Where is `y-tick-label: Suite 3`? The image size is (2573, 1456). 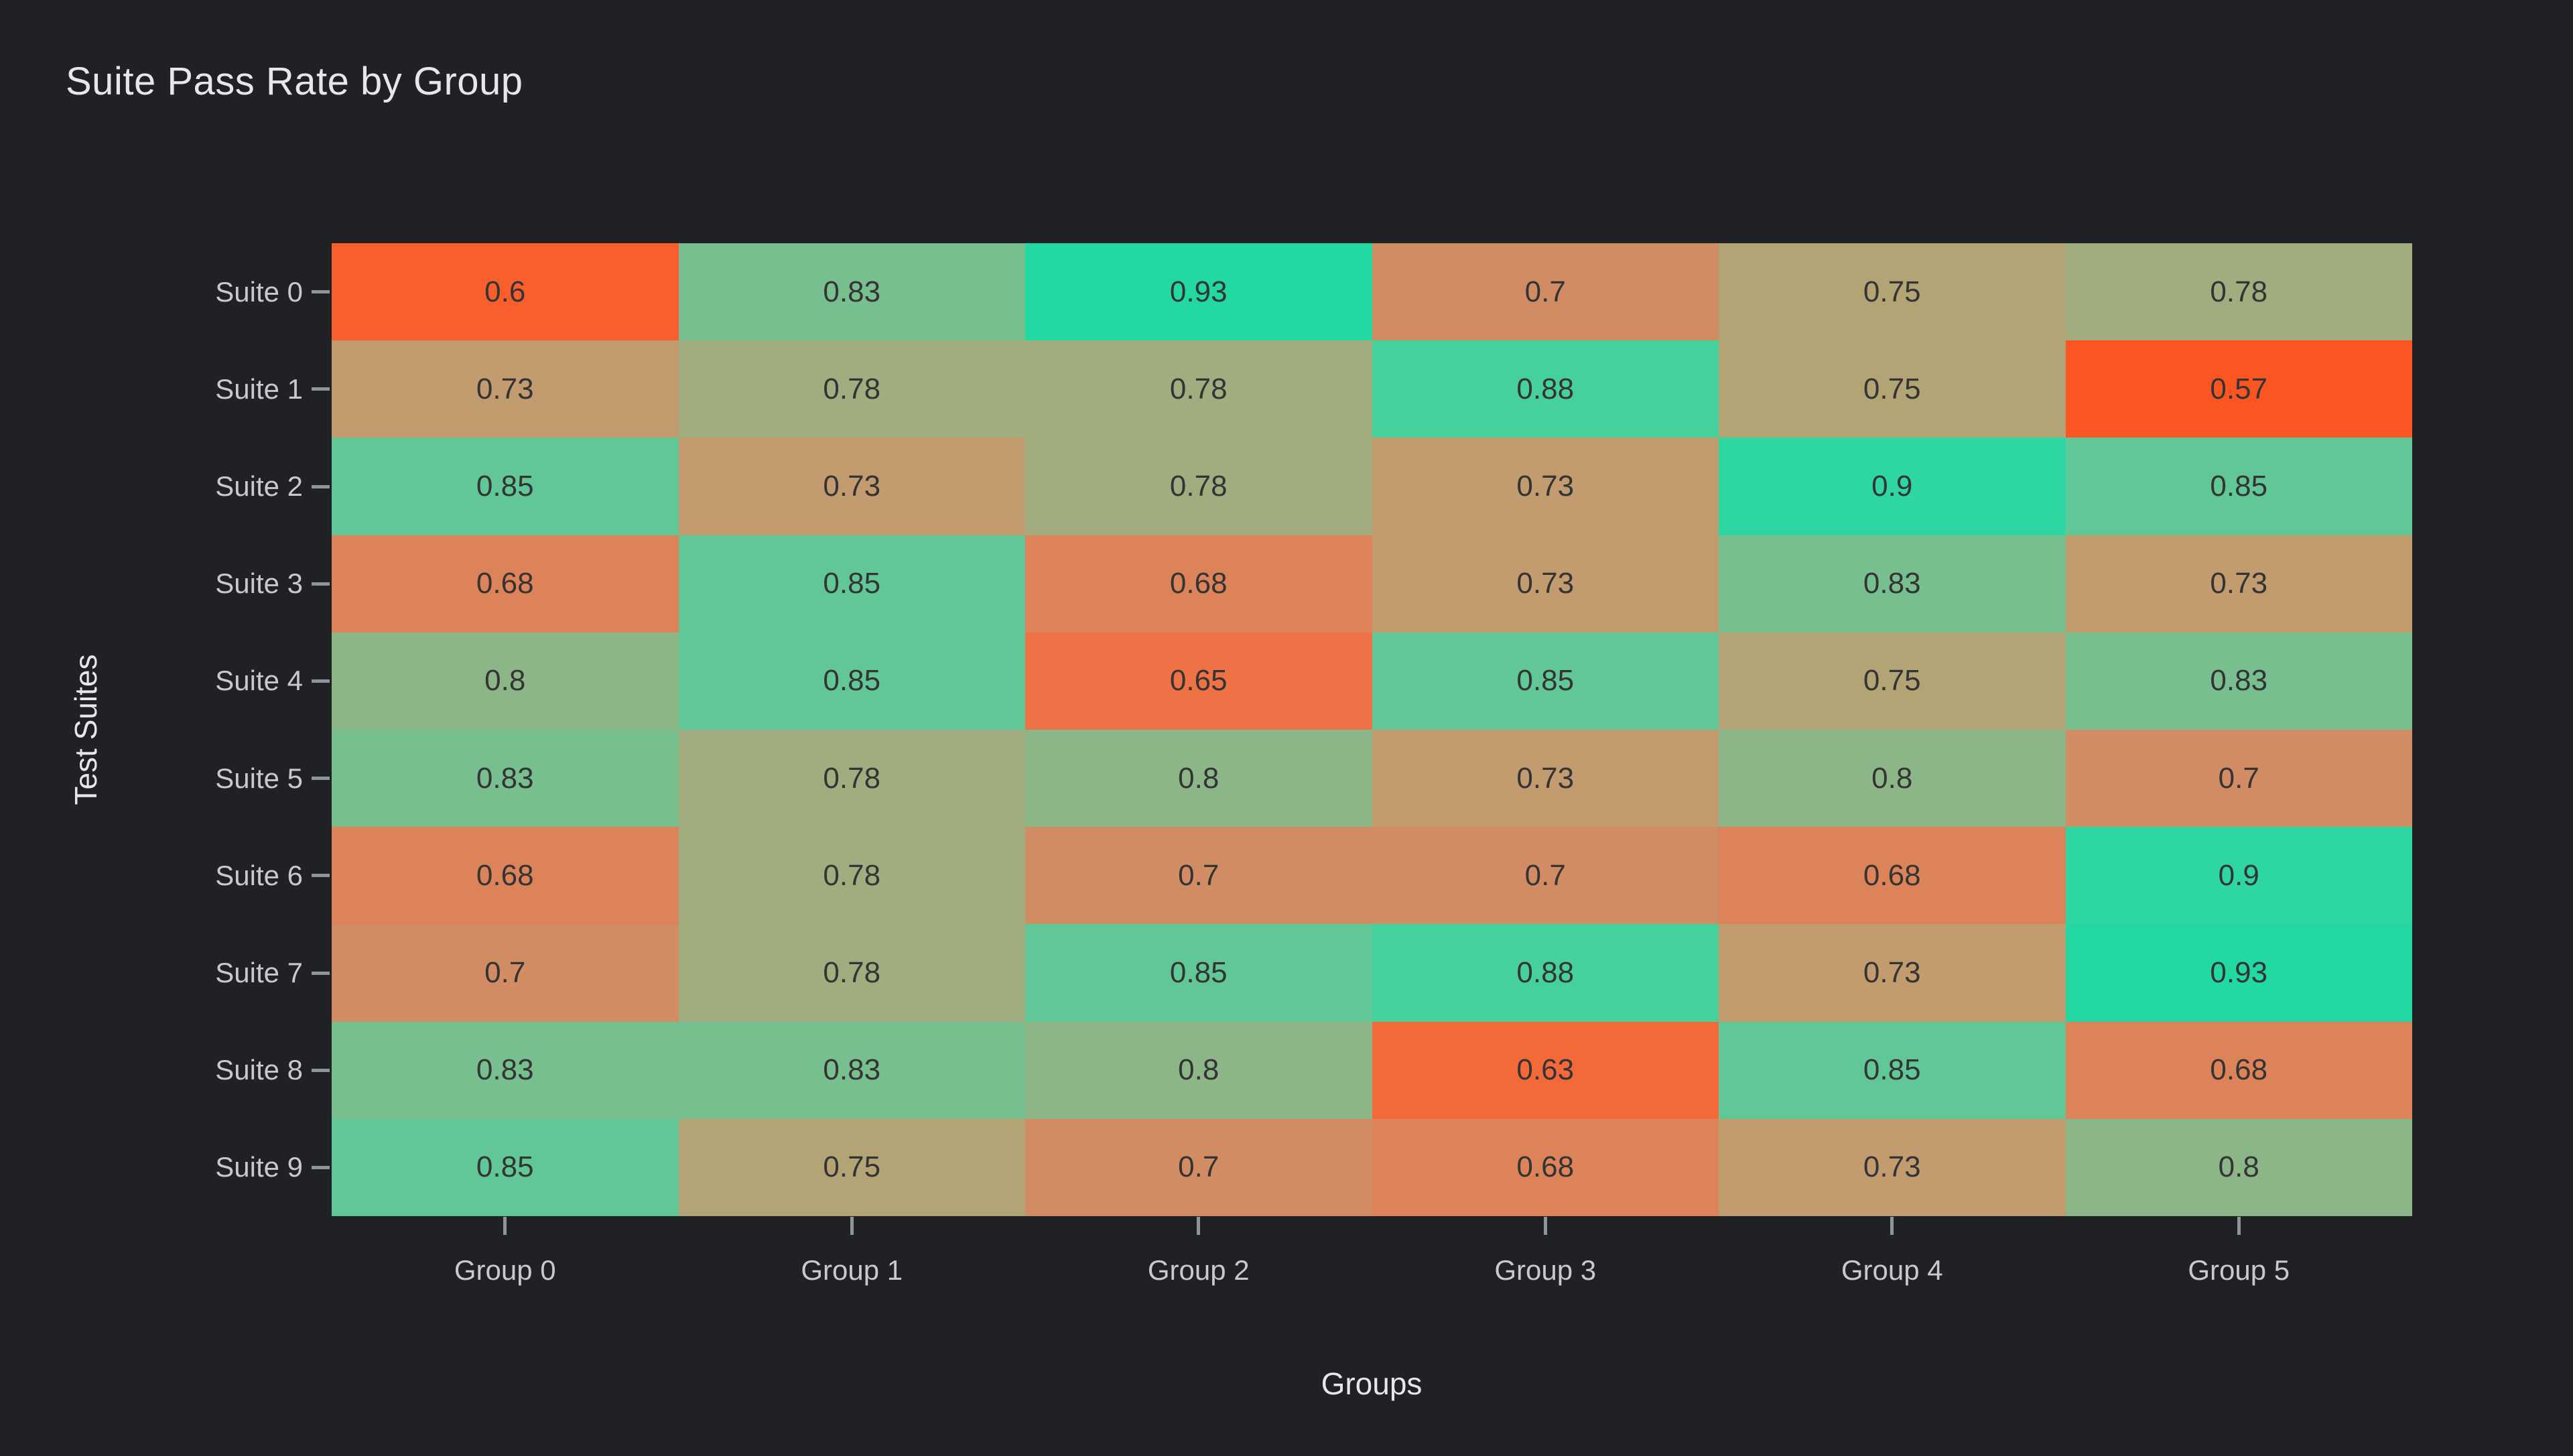 y-tick-label: Suite 3 is located at coordinates (259, 584).